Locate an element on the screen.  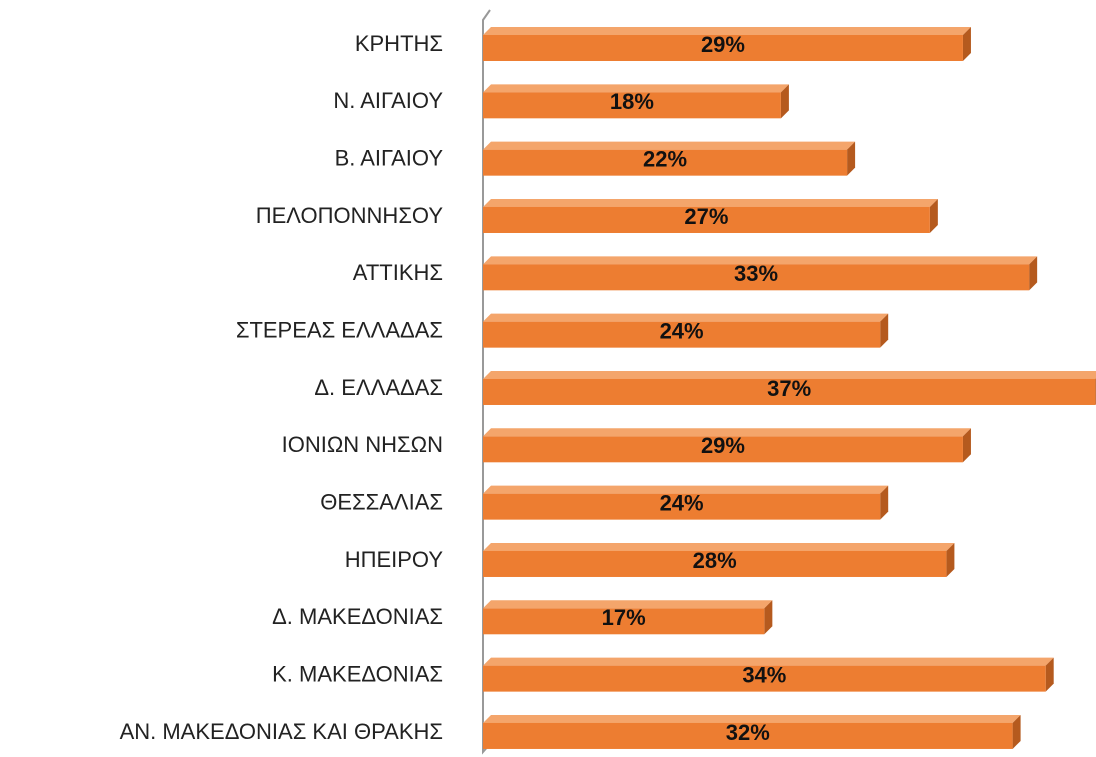
category-label: Δ. ΜΑΚΕΔΟΝΙΑΣ is located at coordinates (357, 616).